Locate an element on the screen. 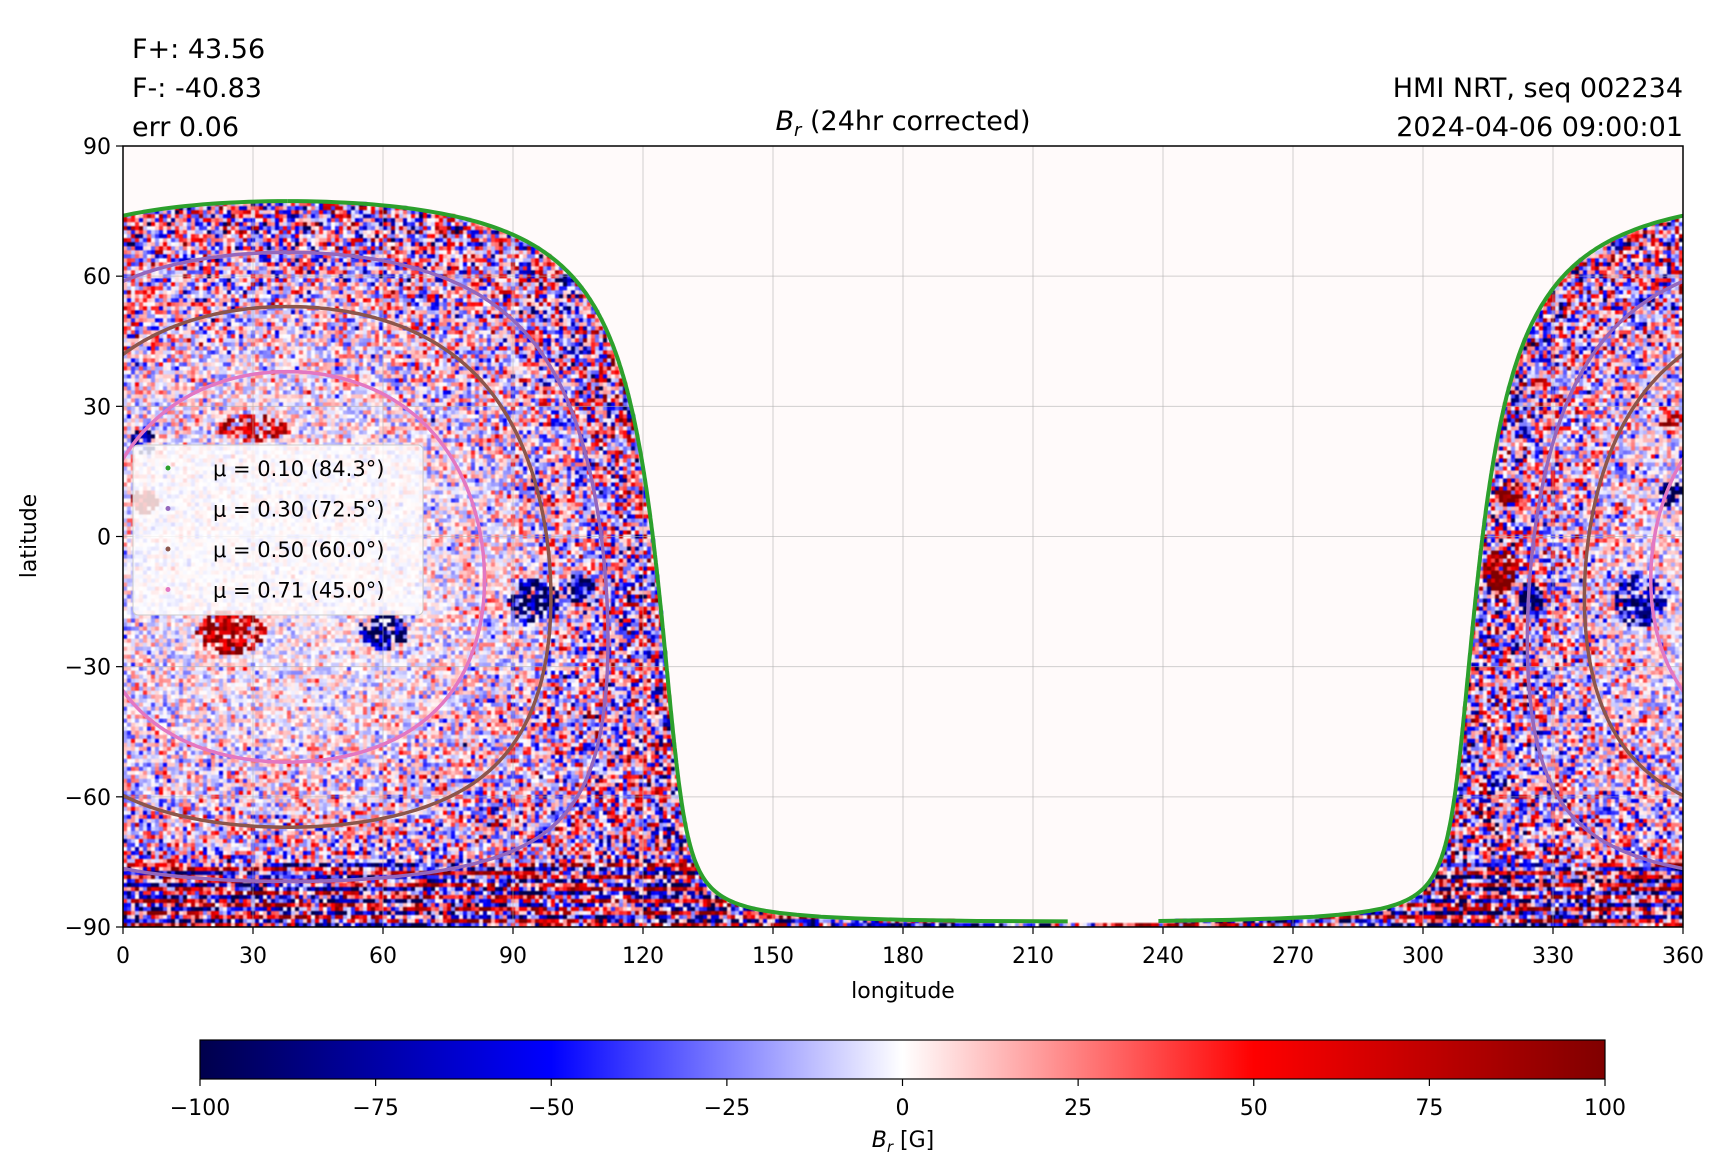 This screenshot has width=1728, height=1152. x-tick-label: 150 is located at coordinates (773, 956).